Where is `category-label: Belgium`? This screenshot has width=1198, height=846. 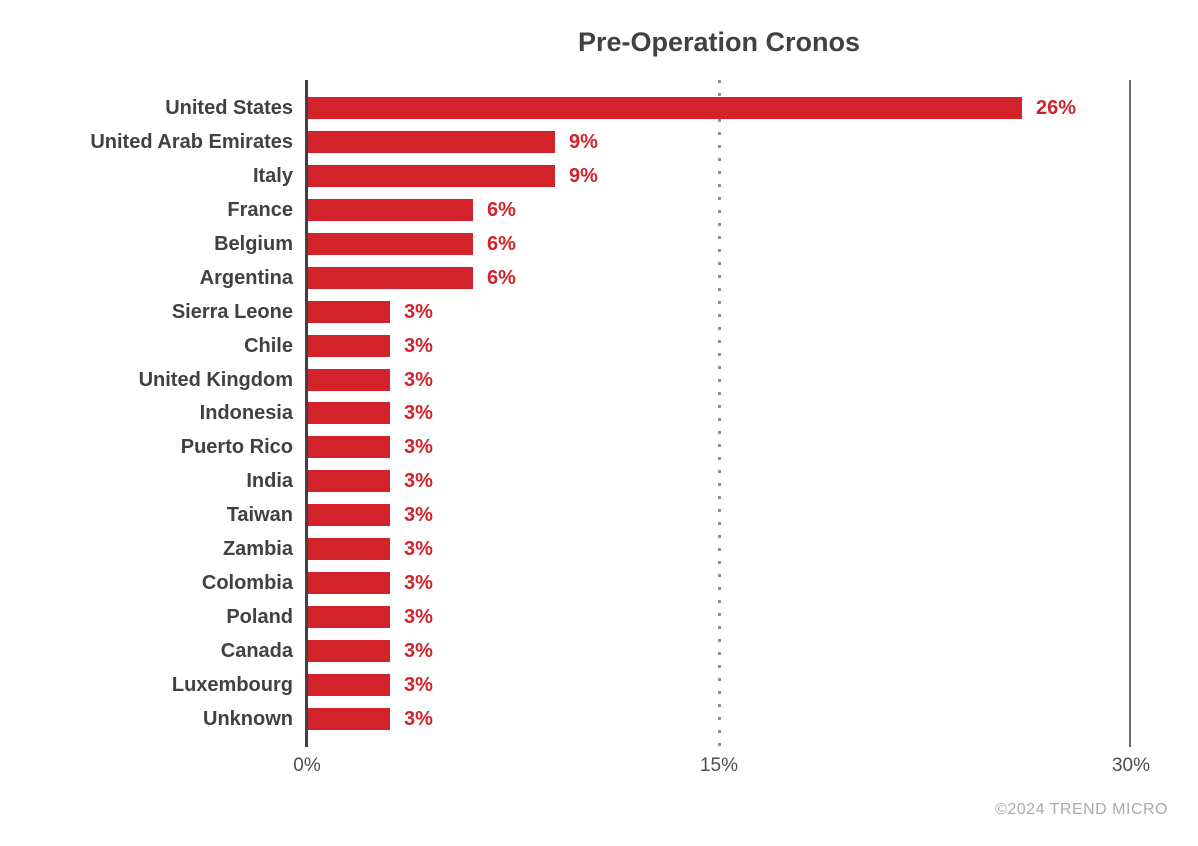 category-label: Belgium is located at coordinates (253, 244).